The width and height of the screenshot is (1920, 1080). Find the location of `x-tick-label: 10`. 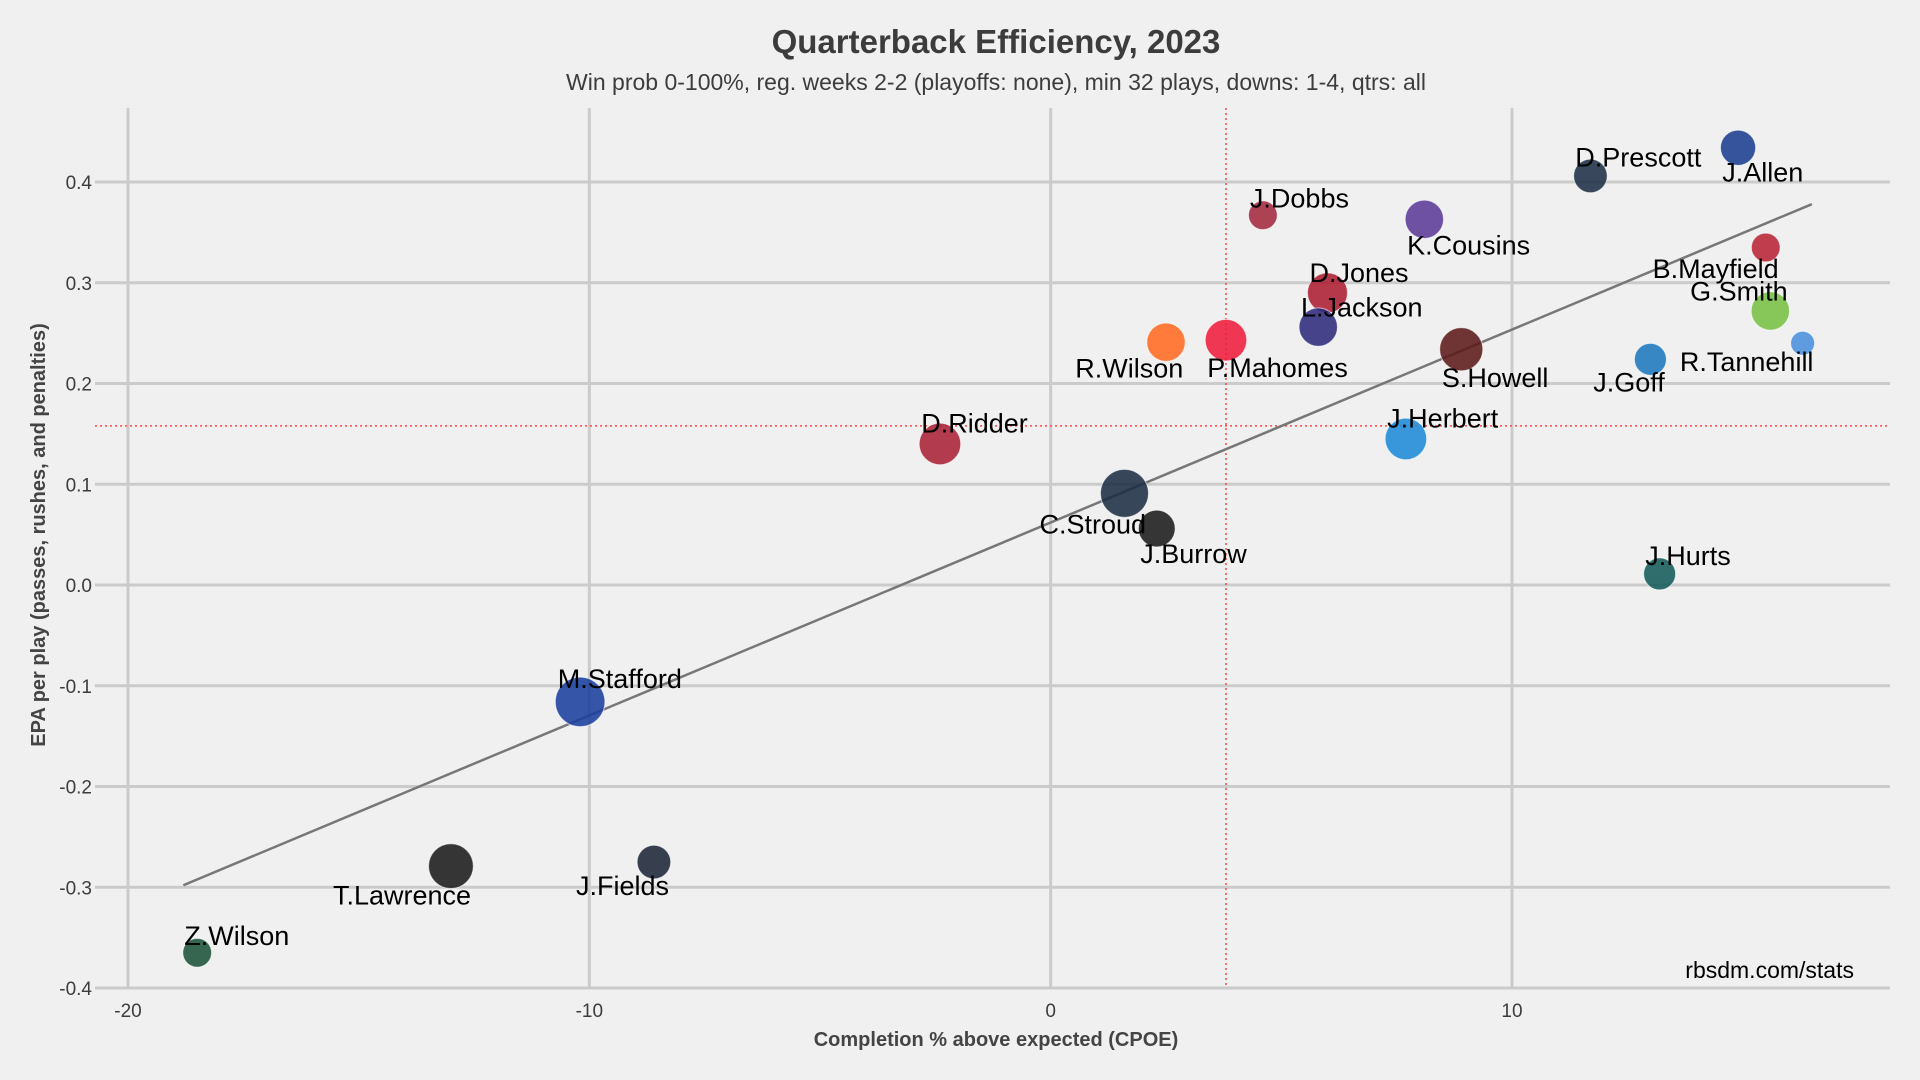

x-tick-label: 10 is located at coordinates (1511, 1011).